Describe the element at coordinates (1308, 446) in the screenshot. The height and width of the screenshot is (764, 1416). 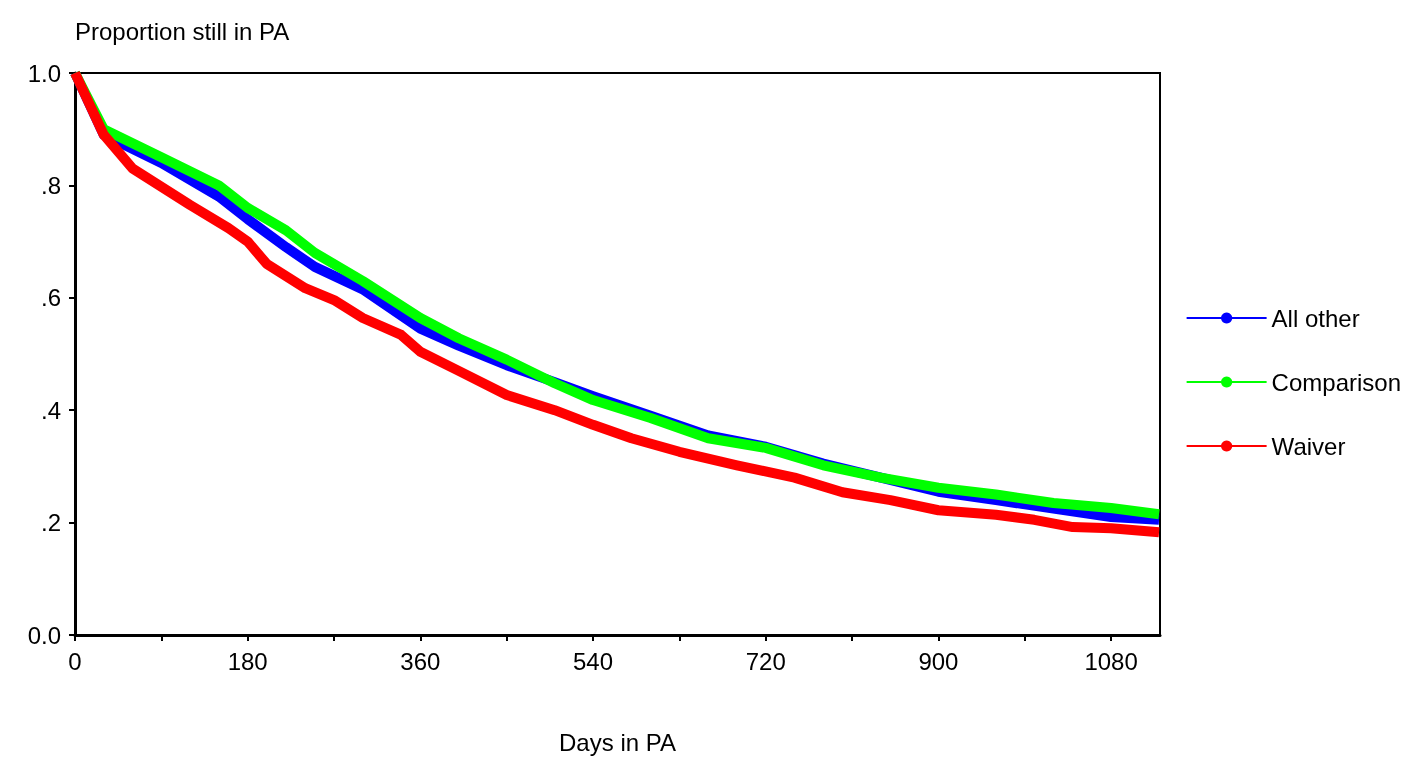
I see `legend-label: Waiver` at that location.